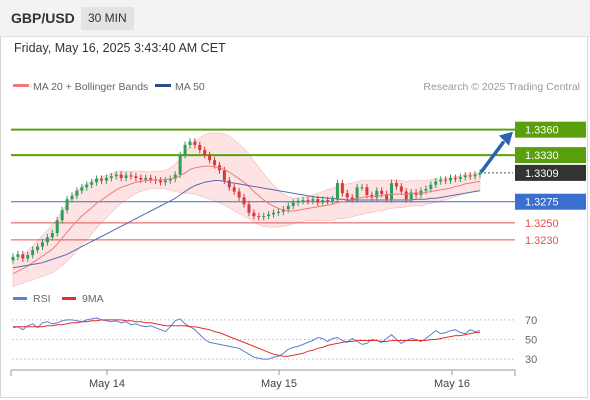 This screenshot has height=400, width=590. I want to click on level-badge: 1.3330, so click(550, 155).